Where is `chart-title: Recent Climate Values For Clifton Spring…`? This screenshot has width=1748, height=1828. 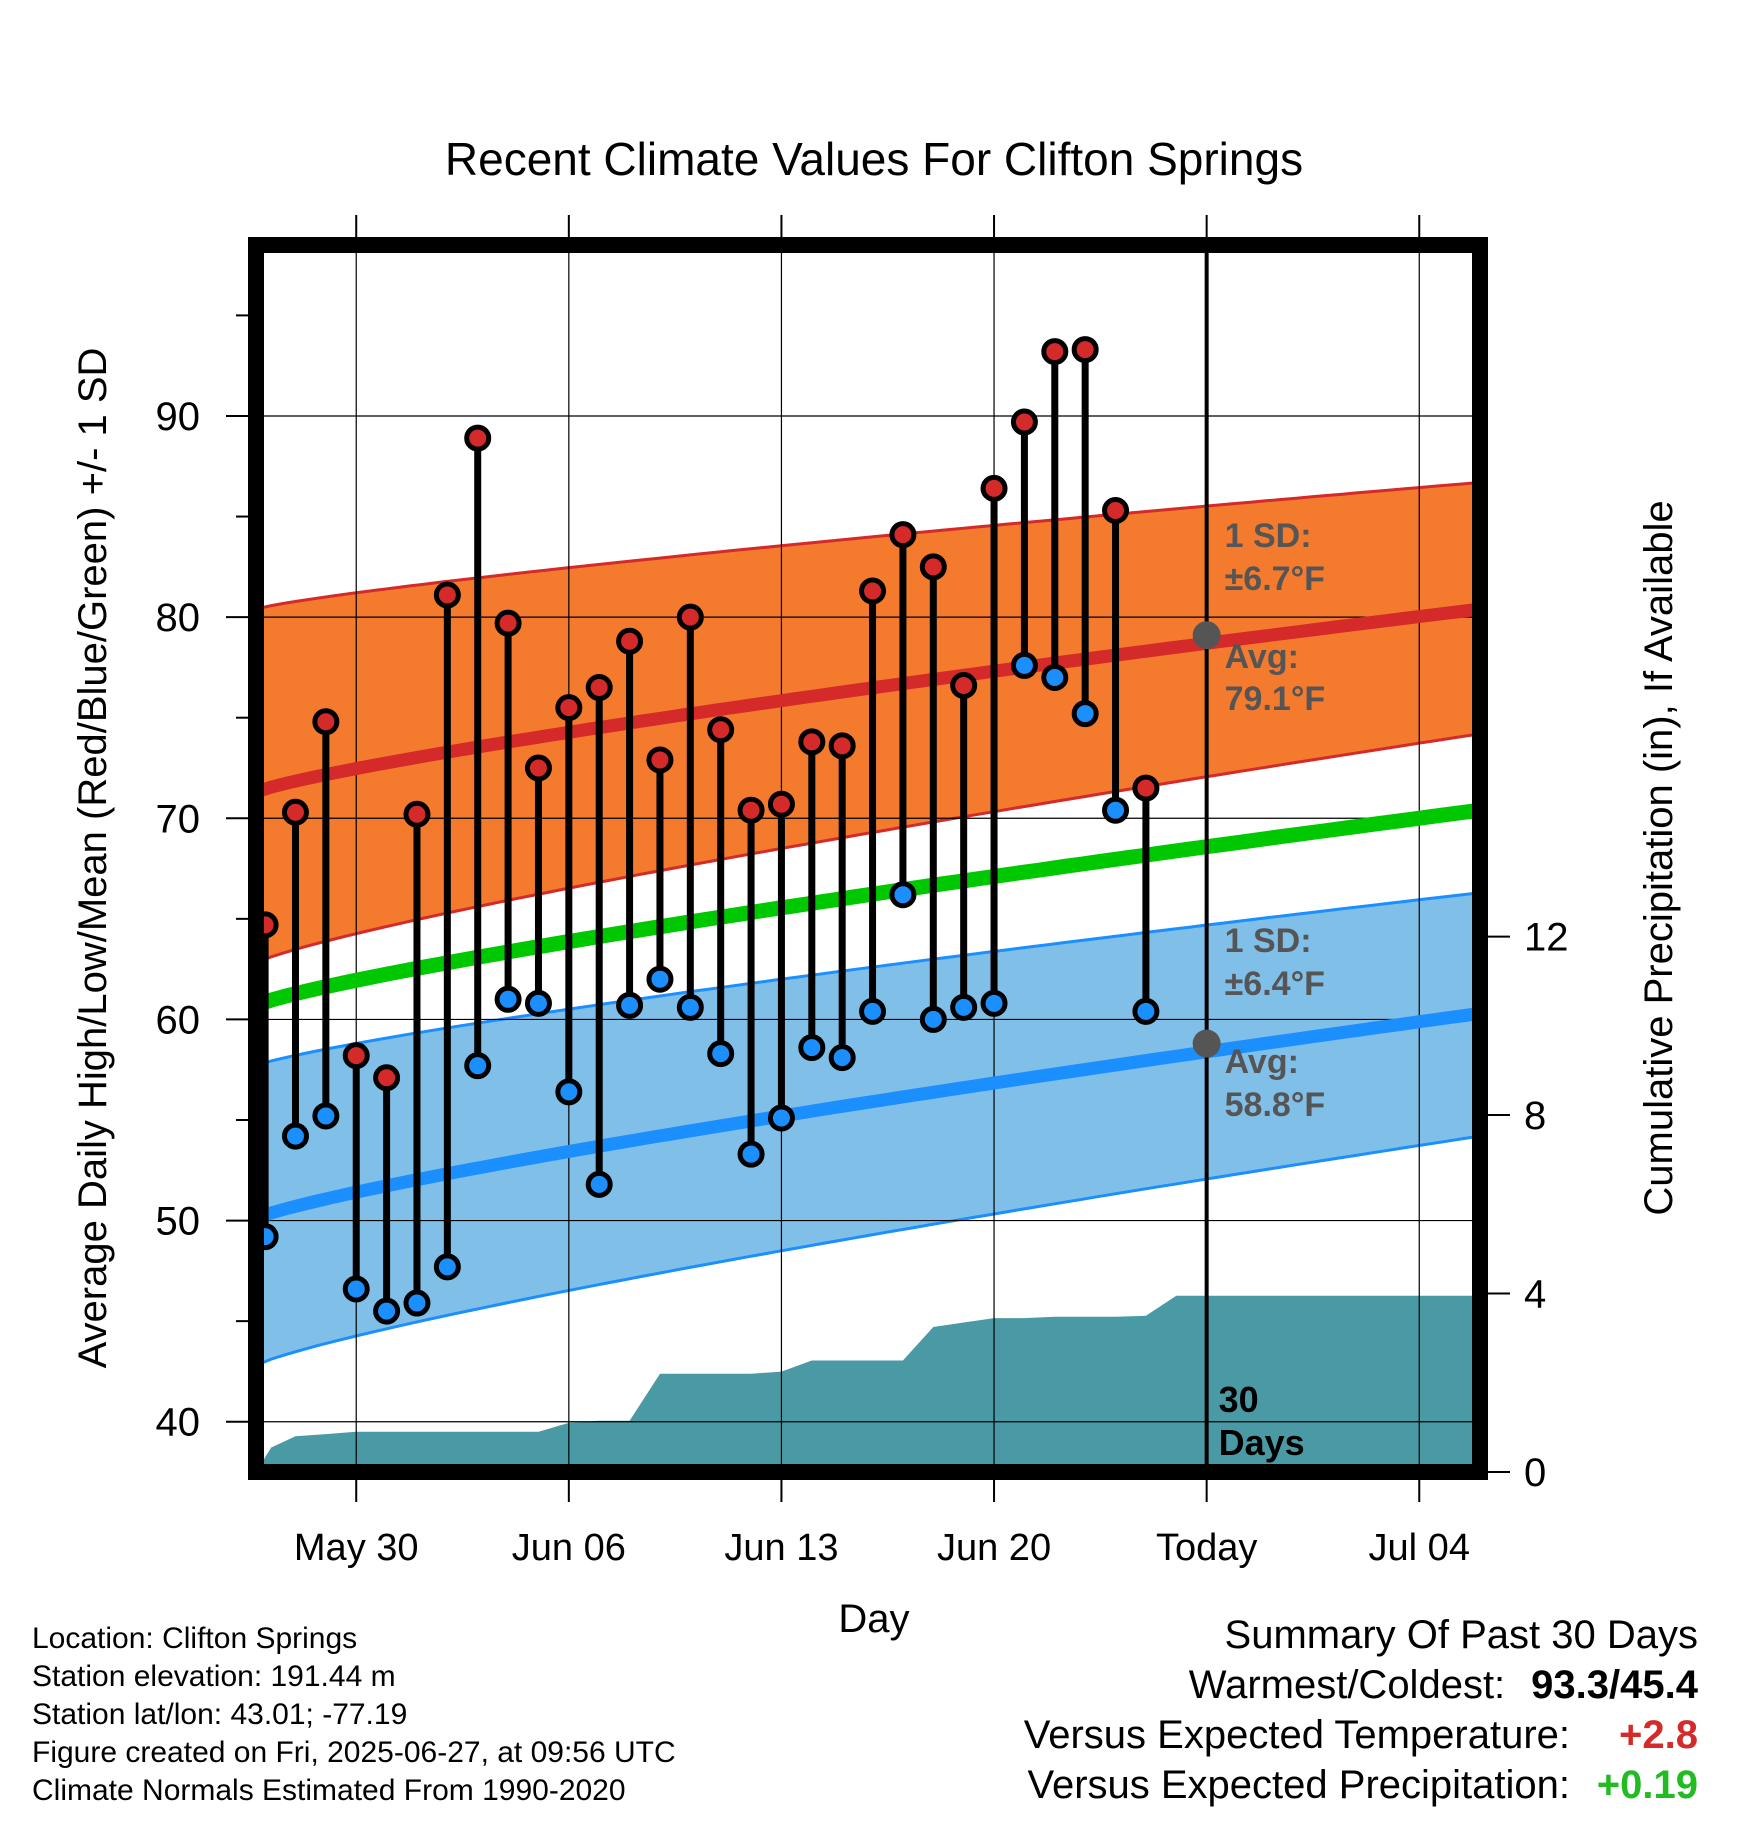 chart-title: Recent Climate Values For Clifton Spring… is located at coordinates (874, 159).